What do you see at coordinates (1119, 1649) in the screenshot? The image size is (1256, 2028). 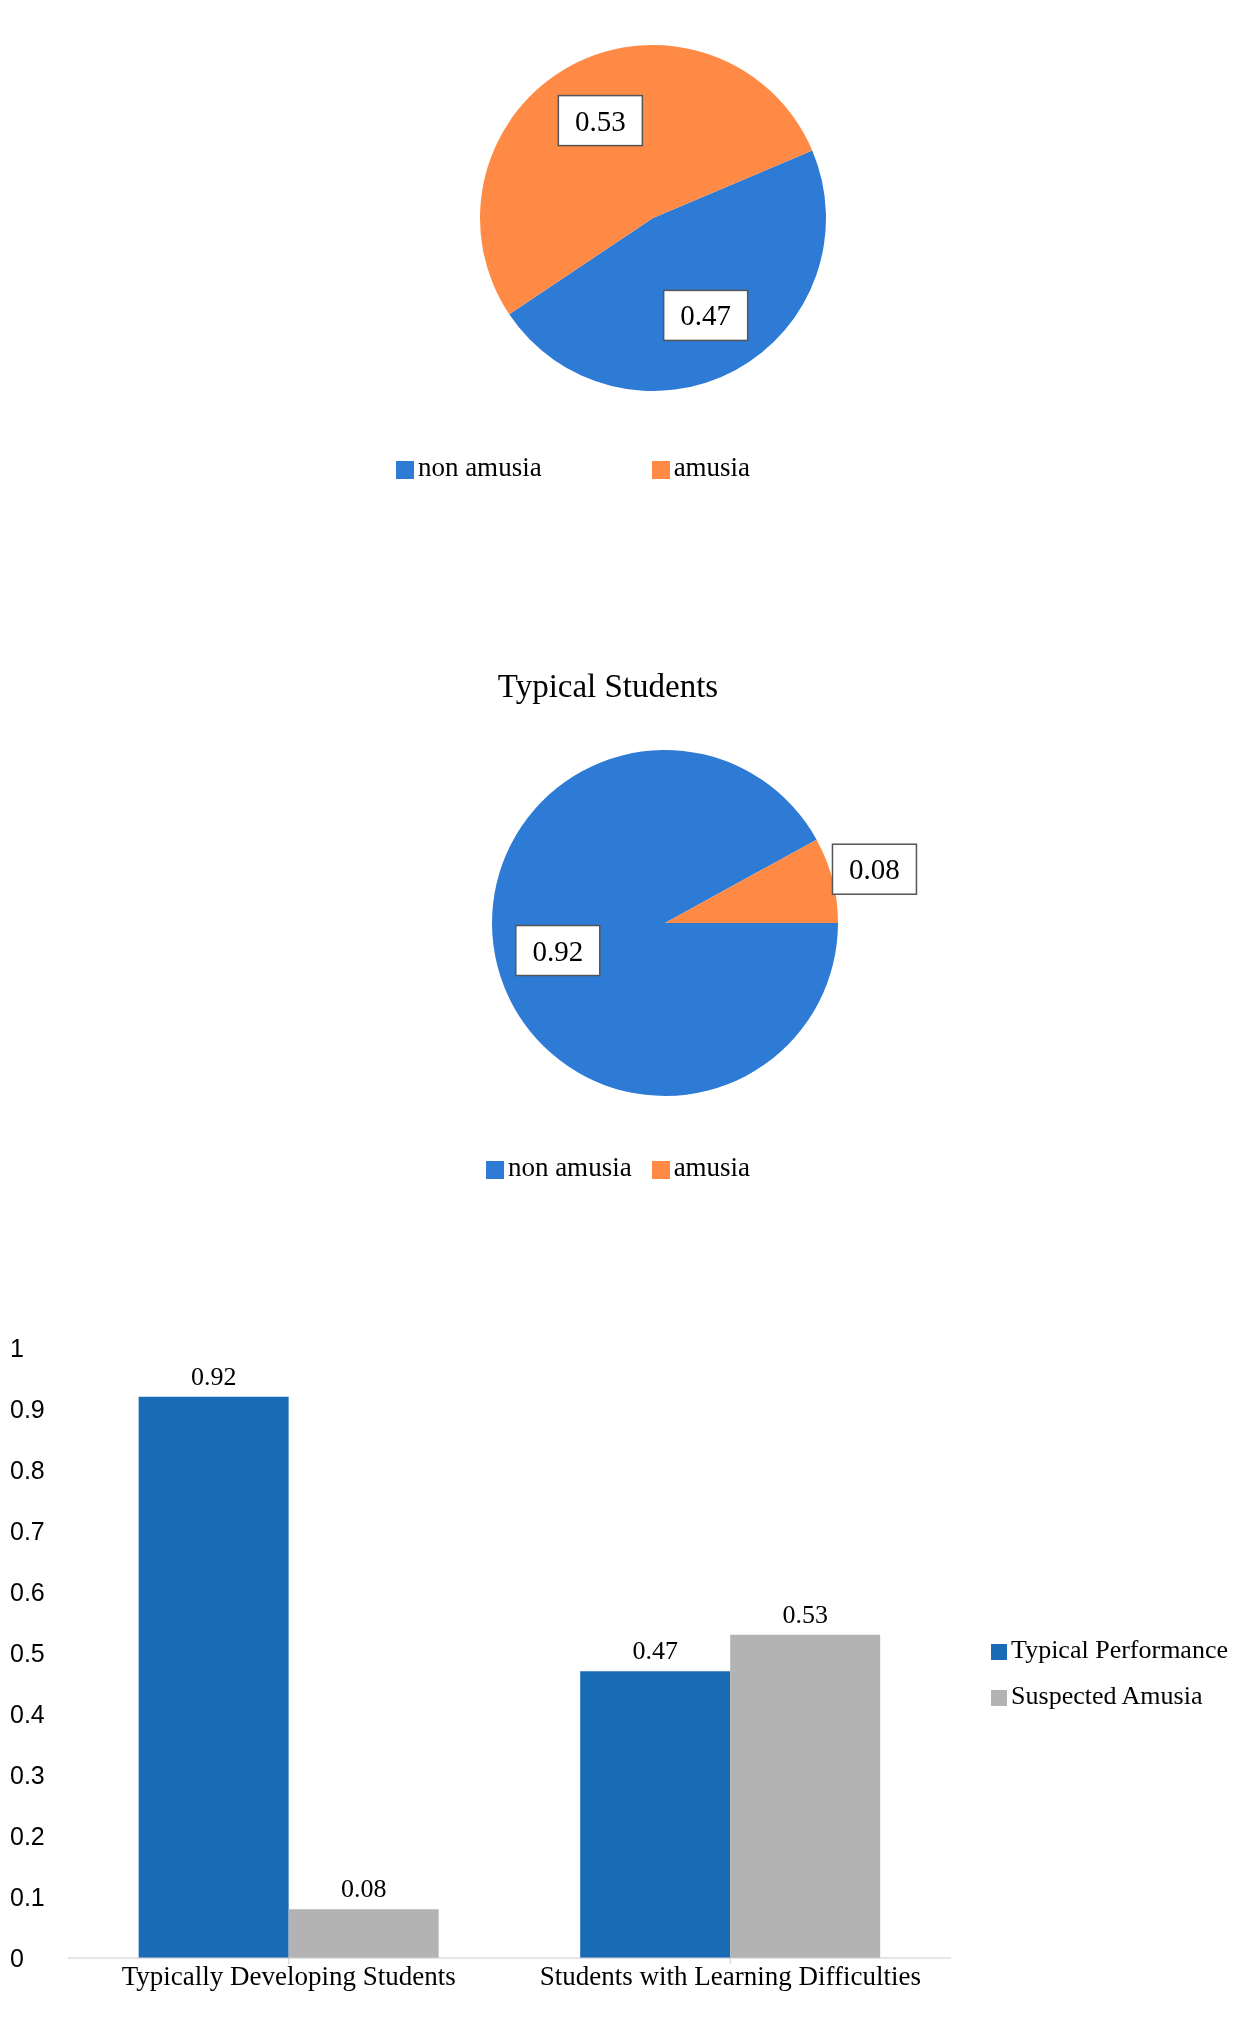 I see `legend-label: Typical Performance` at bounding box center [1119, 1649].